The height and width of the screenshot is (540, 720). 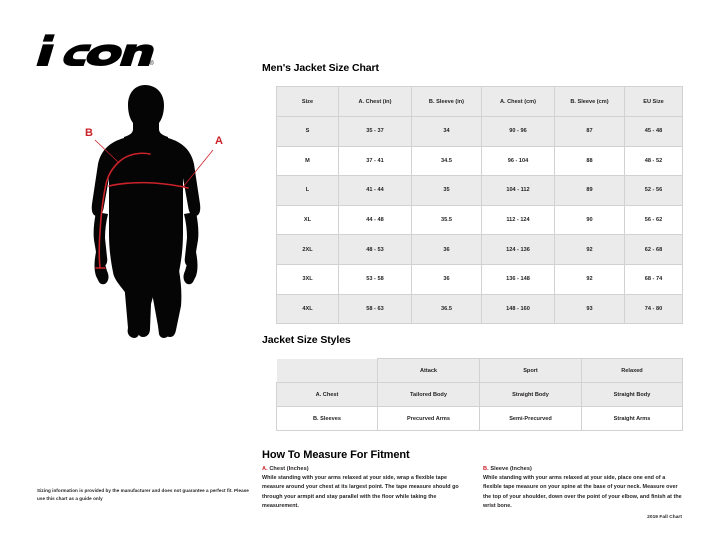 I want to click on cell-sleeve-in: 34, so click(x=446, y=131).